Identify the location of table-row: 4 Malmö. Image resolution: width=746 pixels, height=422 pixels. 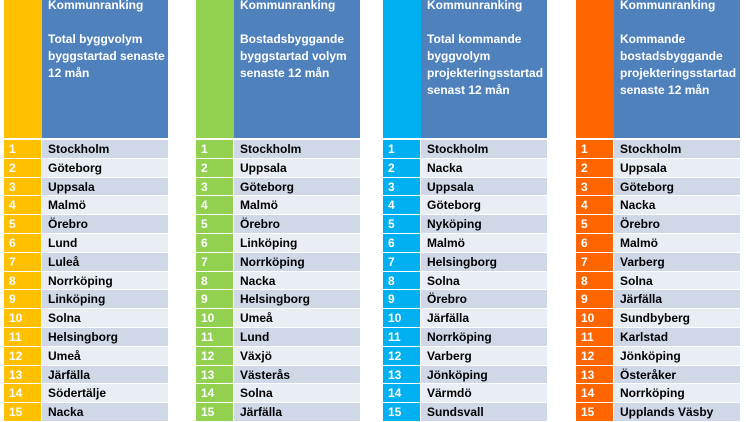
(278, 206).